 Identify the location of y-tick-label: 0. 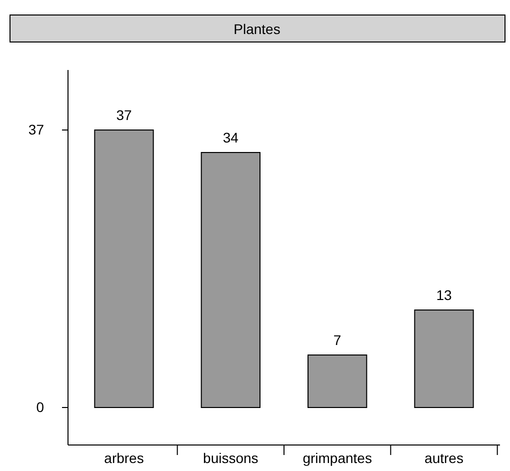
(40, 406).